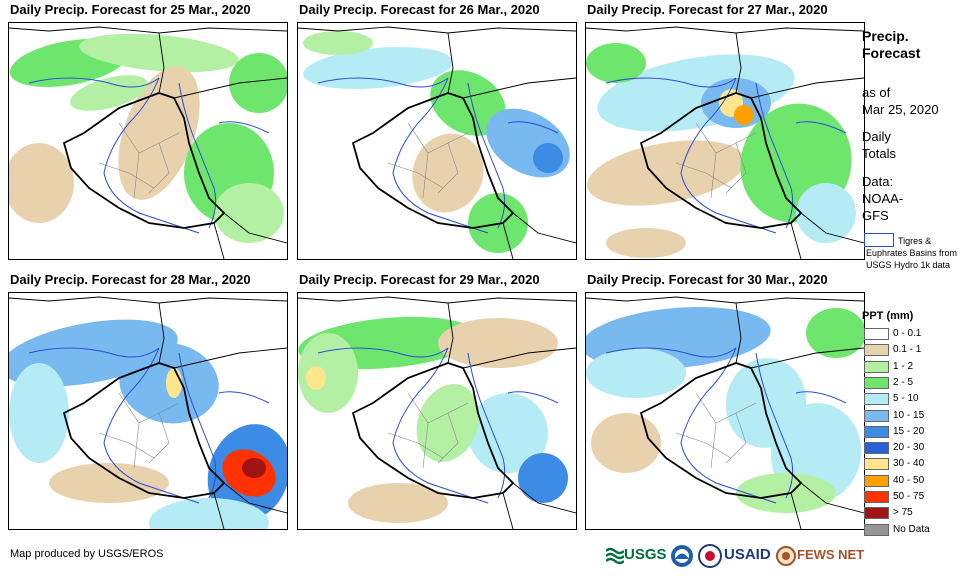  What do you see at coordinates (888, 316) in the screenshot?
I see `ppt-legend-title: PPT (mm)` at bounding box center [888, 316].